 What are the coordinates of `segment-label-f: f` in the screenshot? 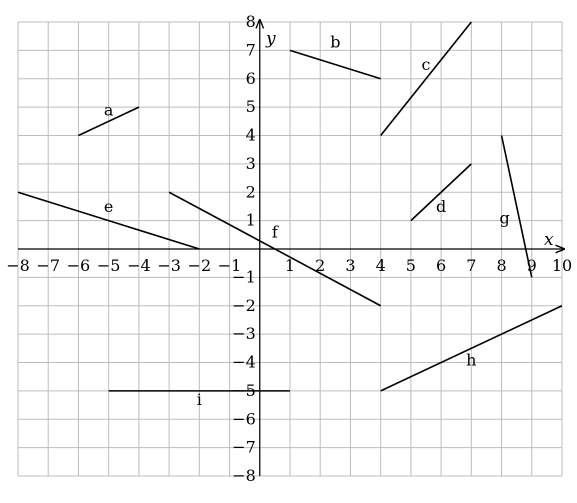 It's located at (275, 232).